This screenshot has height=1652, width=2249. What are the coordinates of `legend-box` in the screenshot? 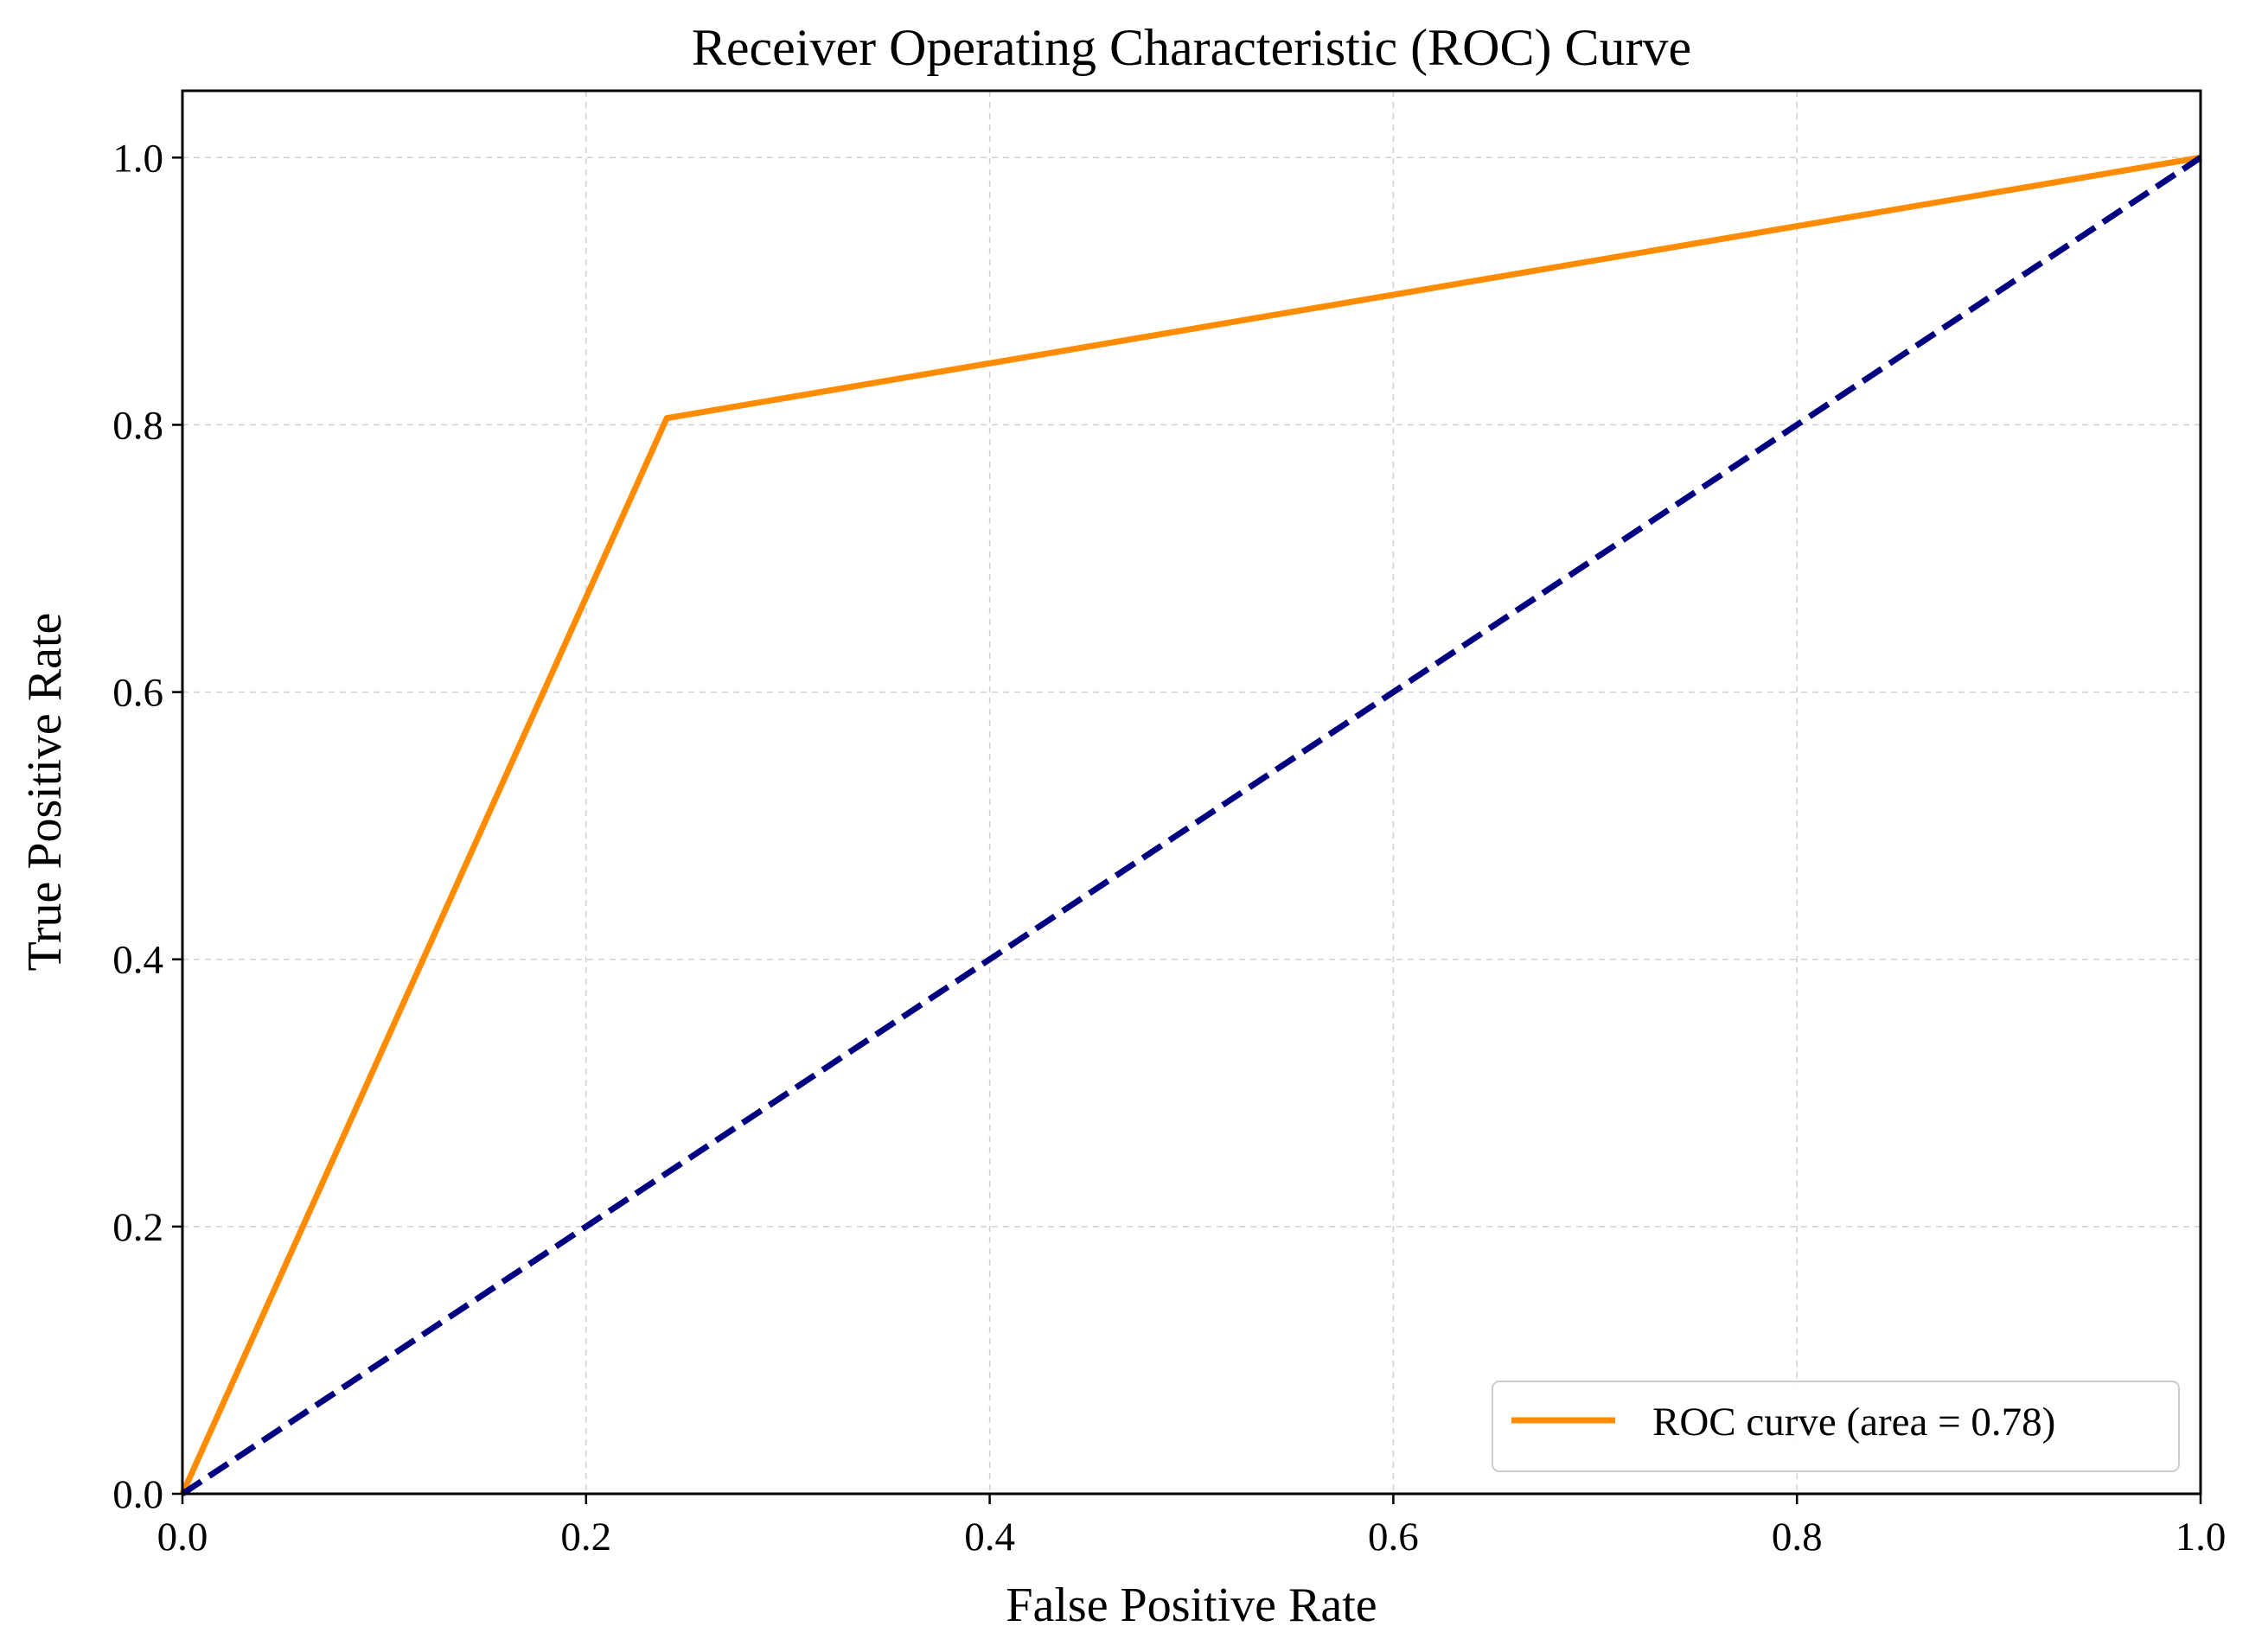 It's located at (1836, 1427).